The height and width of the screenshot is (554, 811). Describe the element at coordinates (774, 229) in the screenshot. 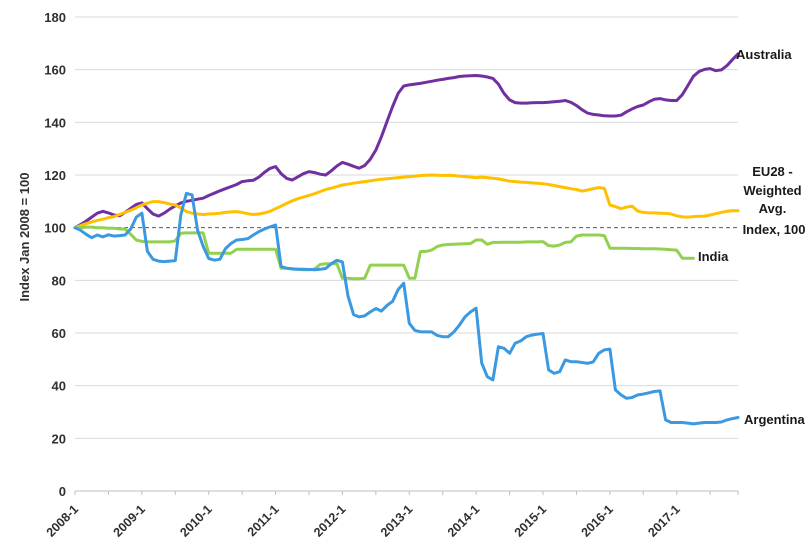

I see `reference-line-label: Index, 100` at that location.